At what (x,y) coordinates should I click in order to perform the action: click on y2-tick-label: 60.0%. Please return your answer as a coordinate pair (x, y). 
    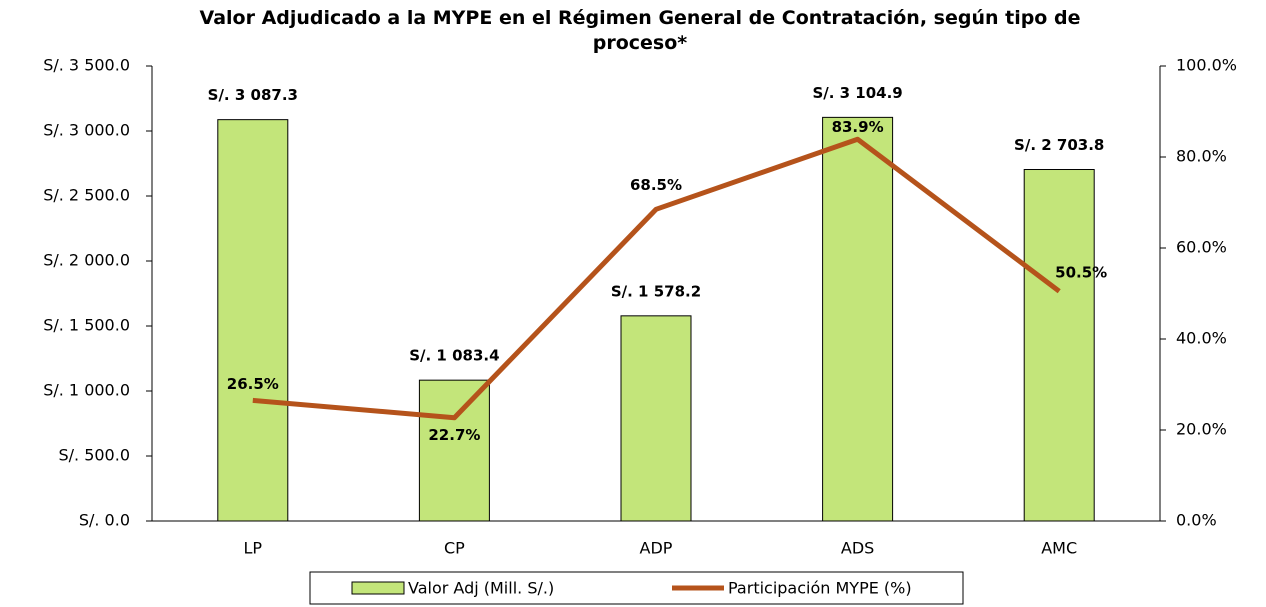
    Looking at the image, I should click on (1201, 247).